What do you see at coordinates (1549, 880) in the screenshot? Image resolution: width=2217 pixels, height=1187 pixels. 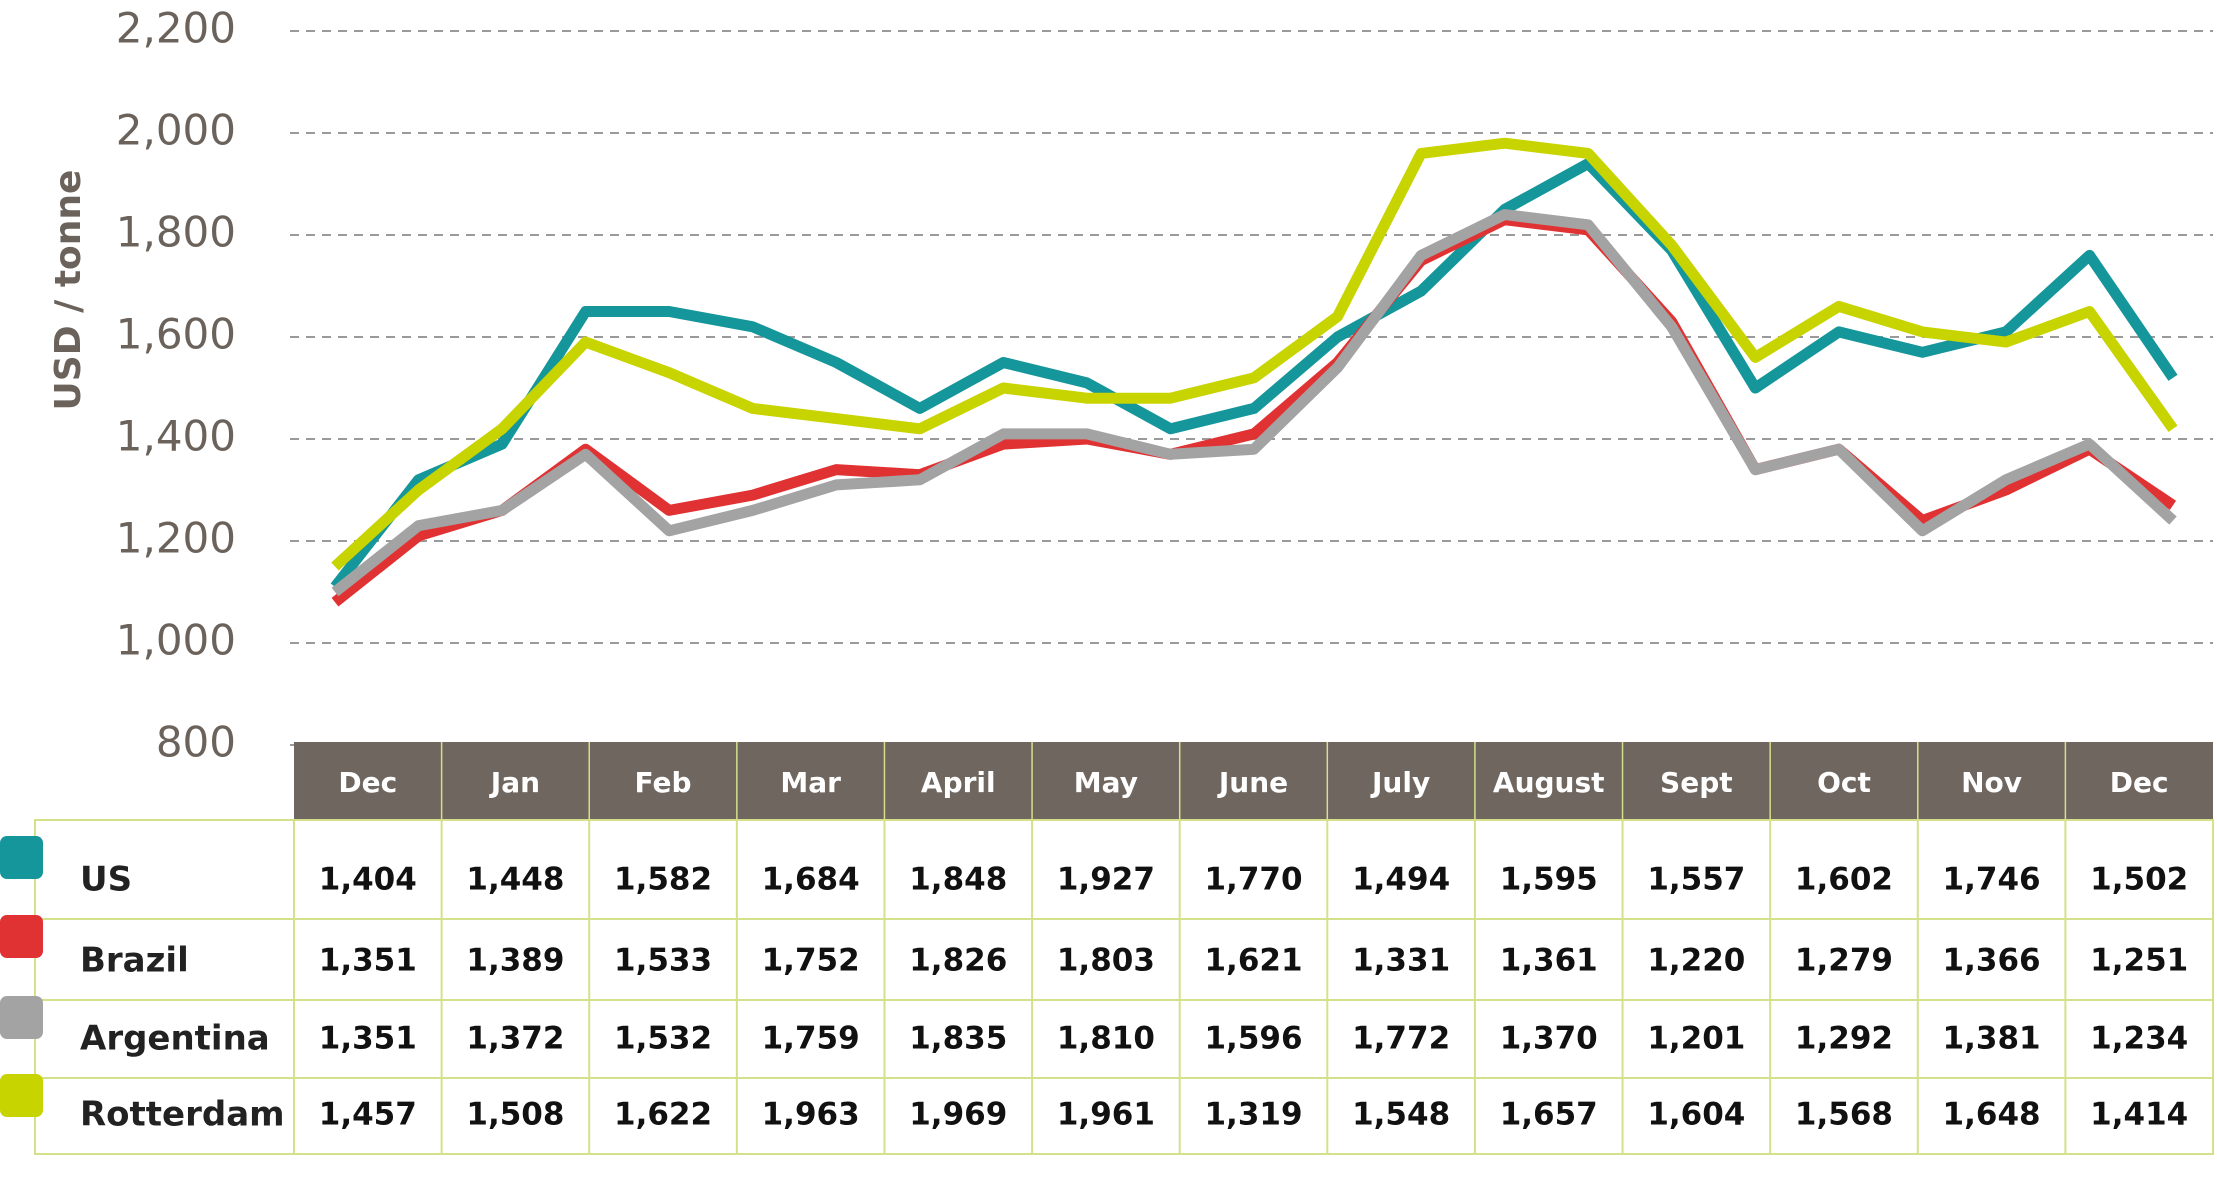 I see `cell: 1,595` at bounding box center [1549, 880].